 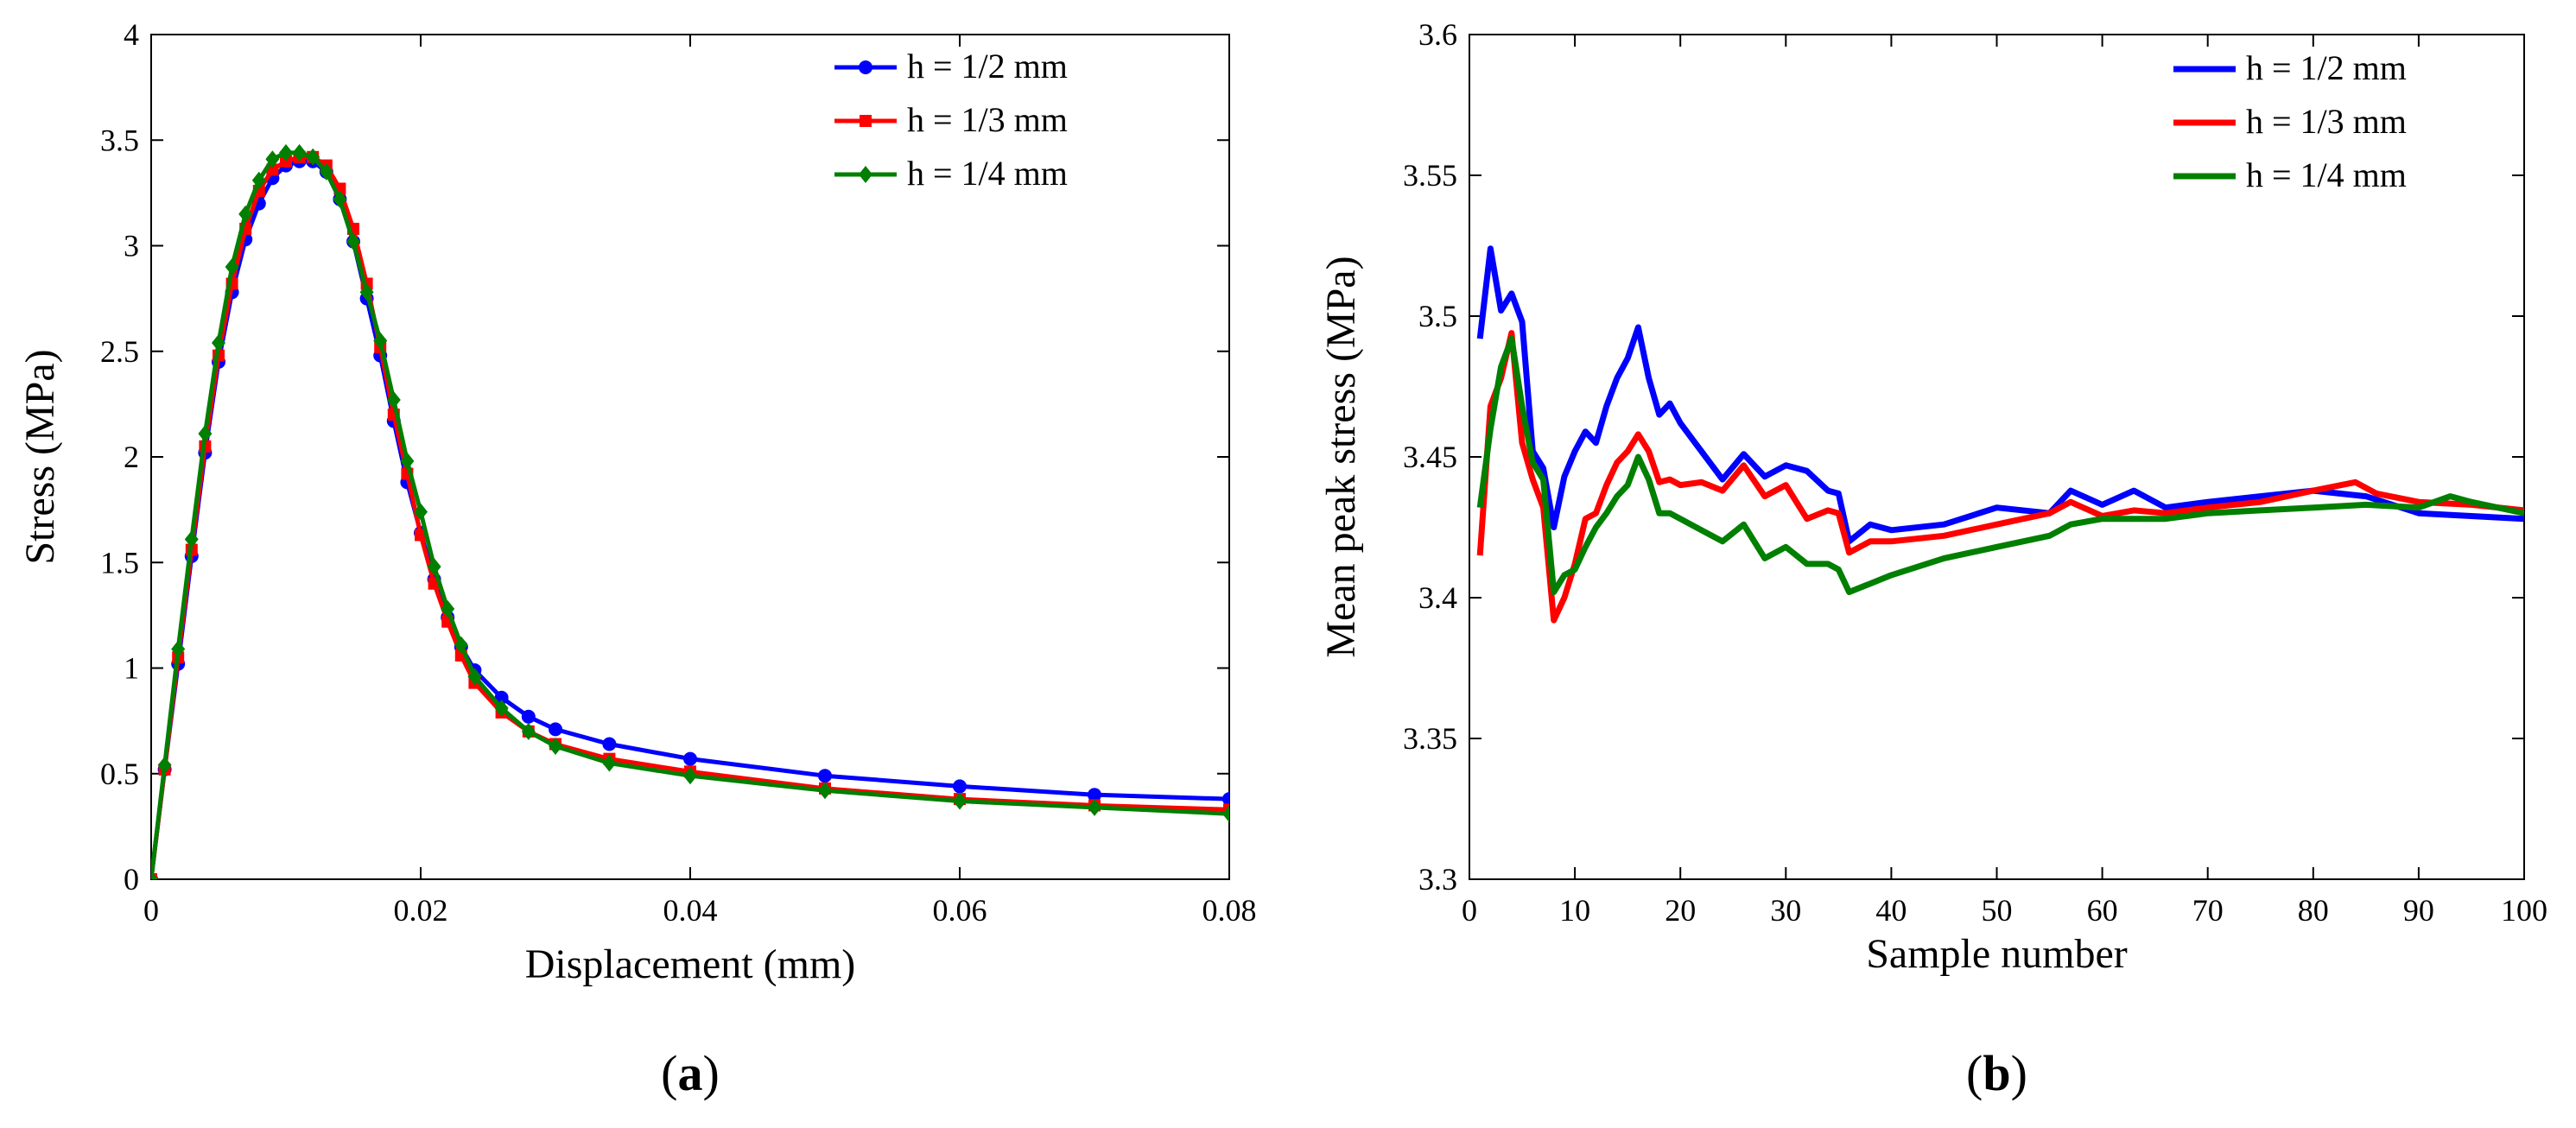 I want to click on x-tick-label: 60, so click(x=2102, y=910).